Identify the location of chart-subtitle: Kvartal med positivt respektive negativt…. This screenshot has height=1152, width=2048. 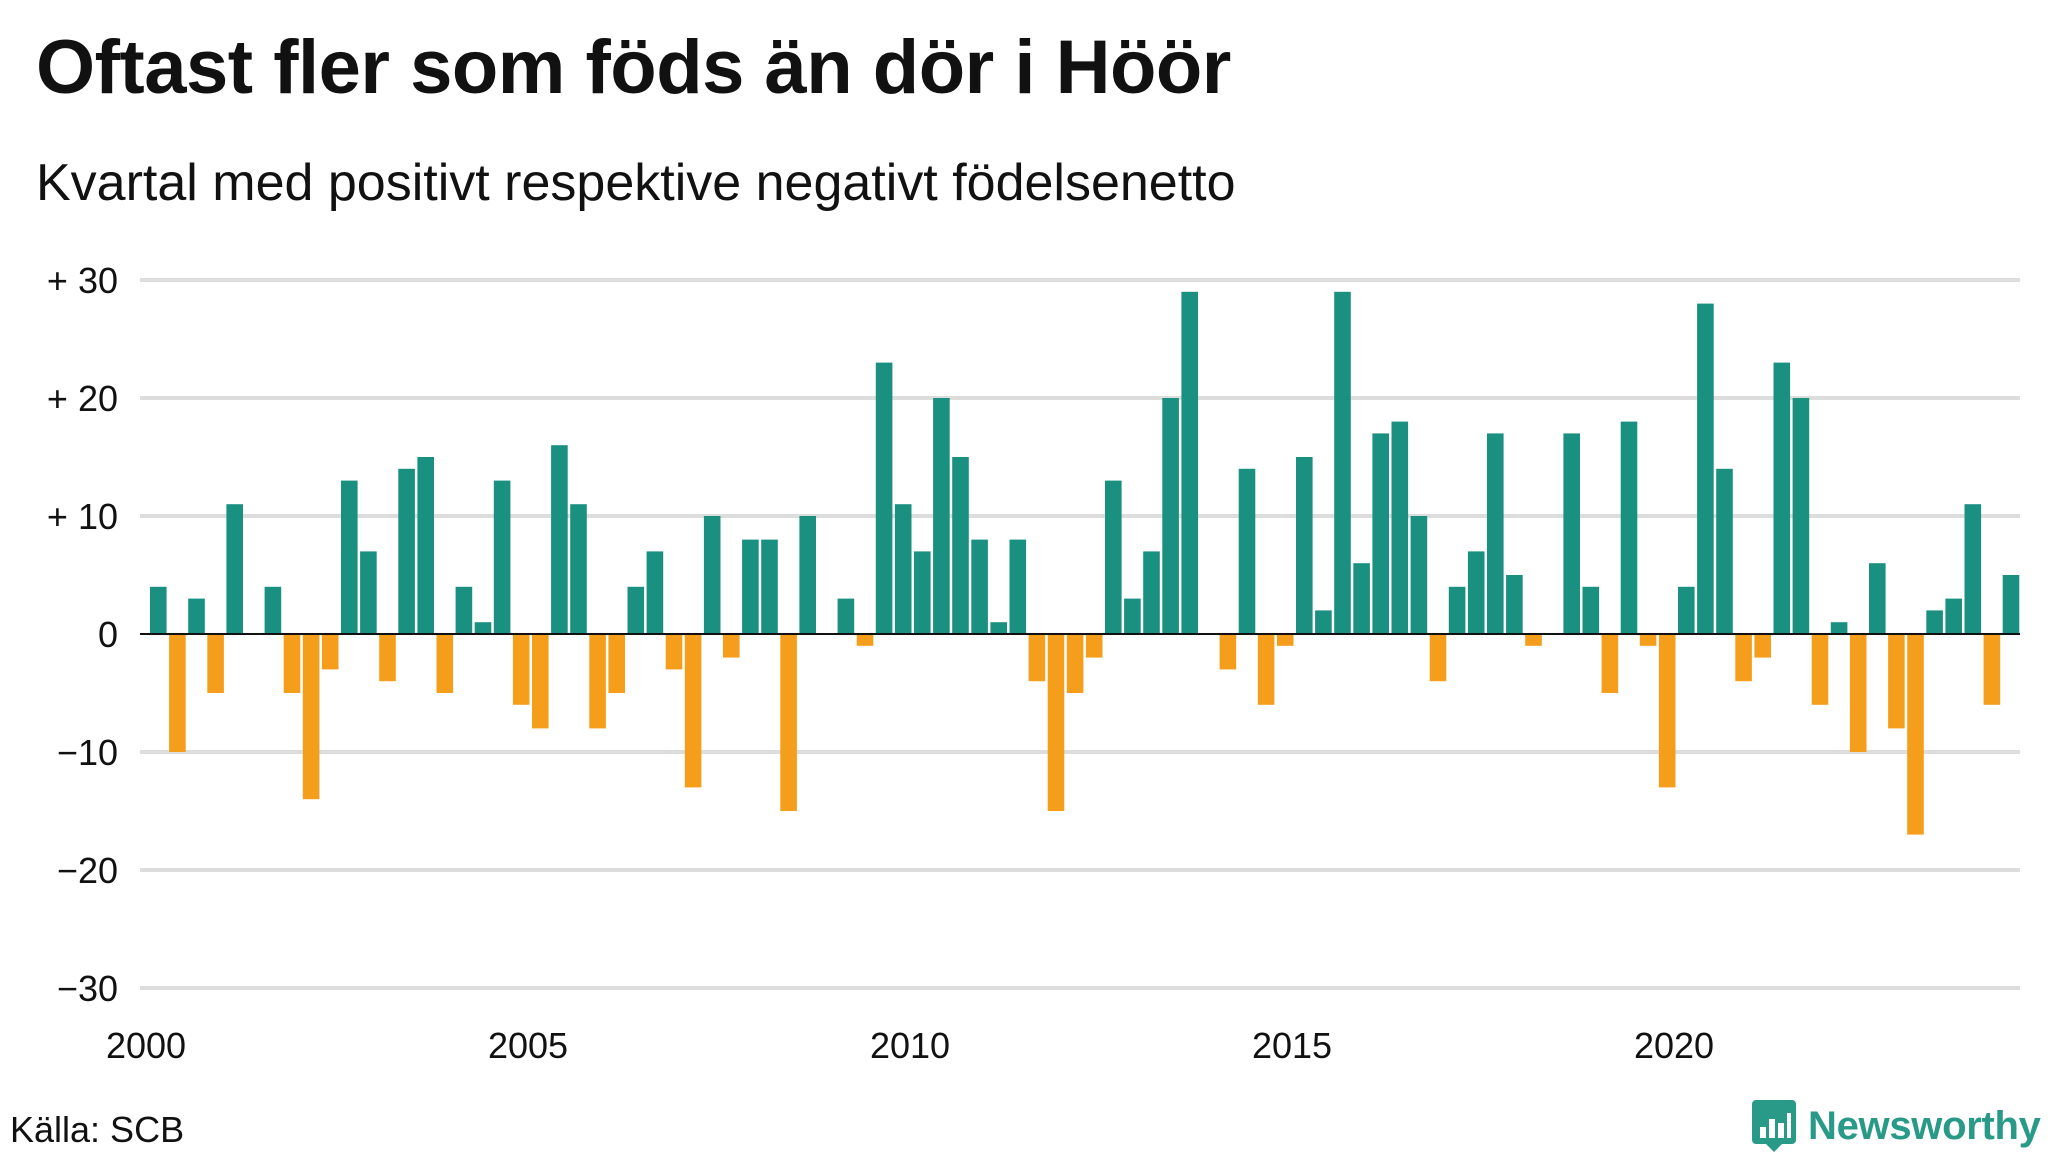
(636, 183).